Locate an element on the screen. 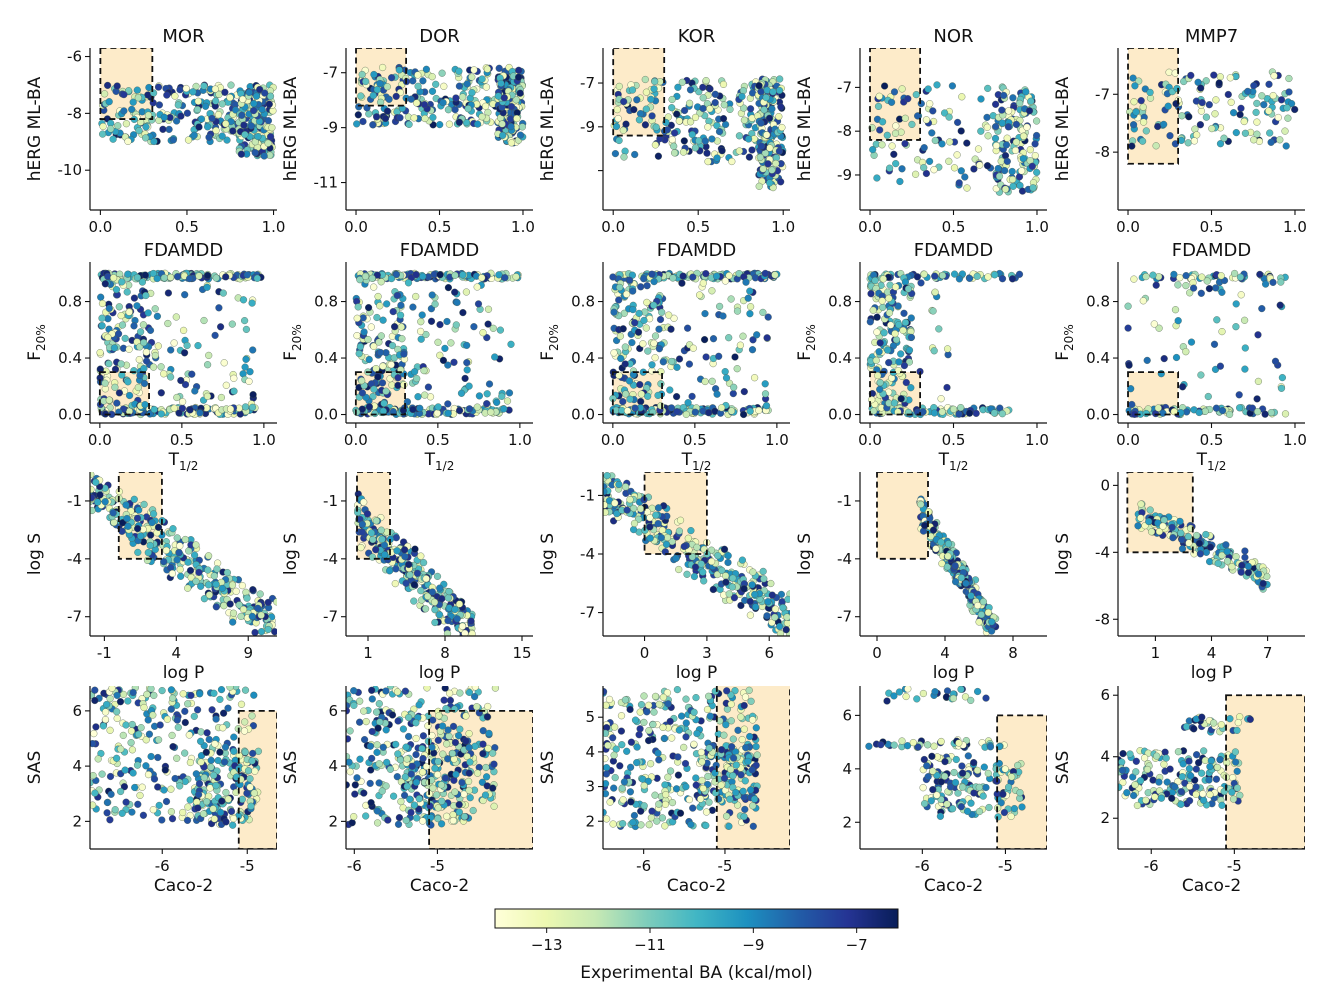  y-tick-label: 0.4 is located at coordinates (70, 358).